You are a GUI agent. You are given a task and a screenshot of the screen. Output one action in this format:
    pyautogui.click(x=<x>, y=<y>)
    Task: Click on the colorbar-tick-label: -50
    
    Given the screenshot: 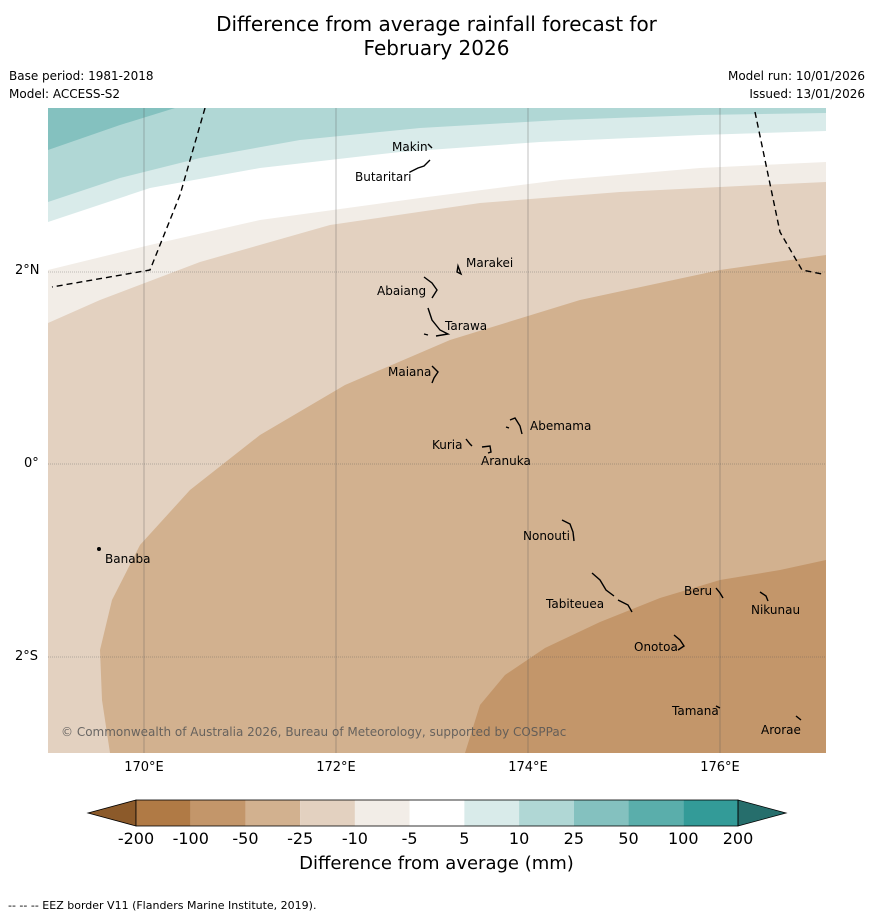 What is the action you would take?
    pyautogui.click(x=245, y=838)
    